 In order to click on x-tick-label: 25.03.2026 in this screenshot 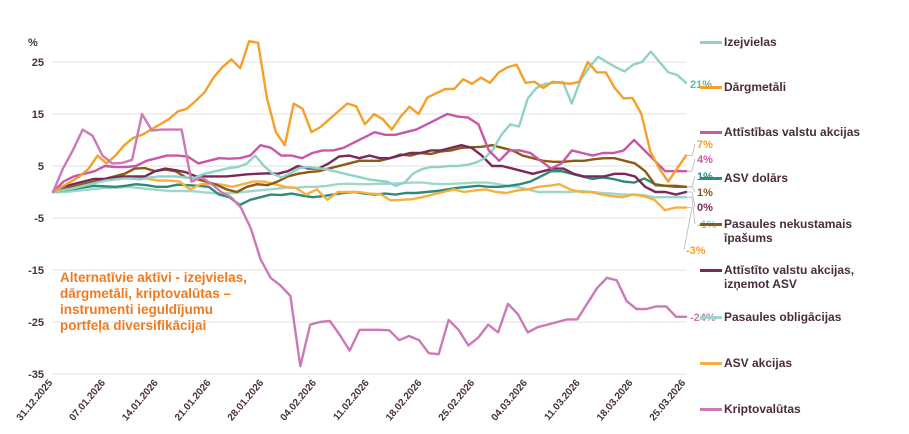, I will do `click(668, 401)`.